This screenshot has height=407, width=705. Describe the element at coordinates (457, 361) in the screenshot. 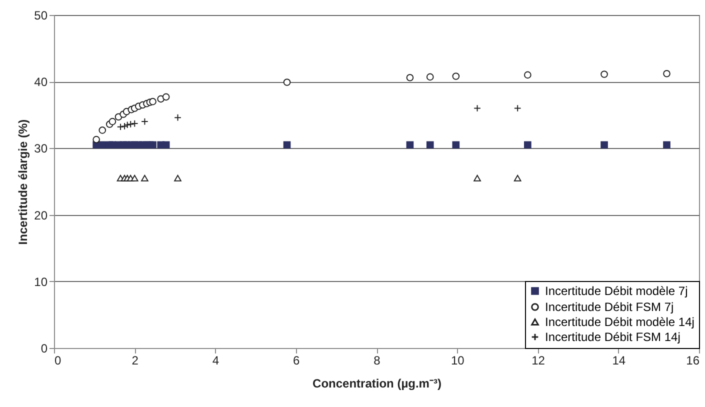

I see `x-tick-label: 10` at that location.